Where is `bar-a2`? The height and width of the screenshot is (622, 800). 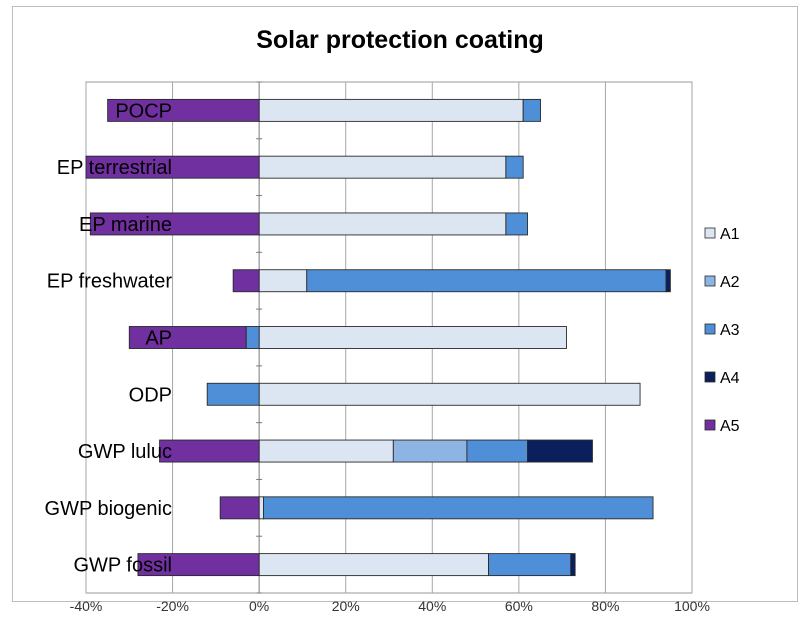
bar-a2 is located at coordinates (430, 451).